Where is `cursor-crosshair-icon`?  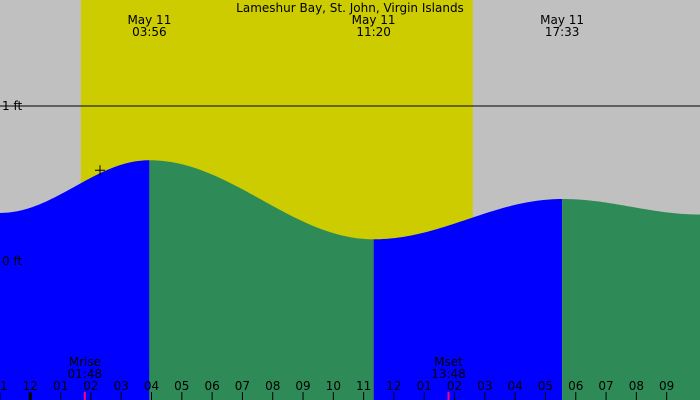
cursor-crosshair-icon is located at coordinates (100, 170).